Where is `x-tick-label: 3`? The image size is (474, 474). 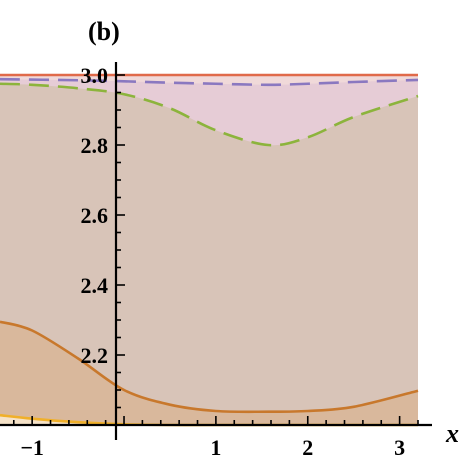 x-tick-label: 3 is located at coordinates (399, 447).